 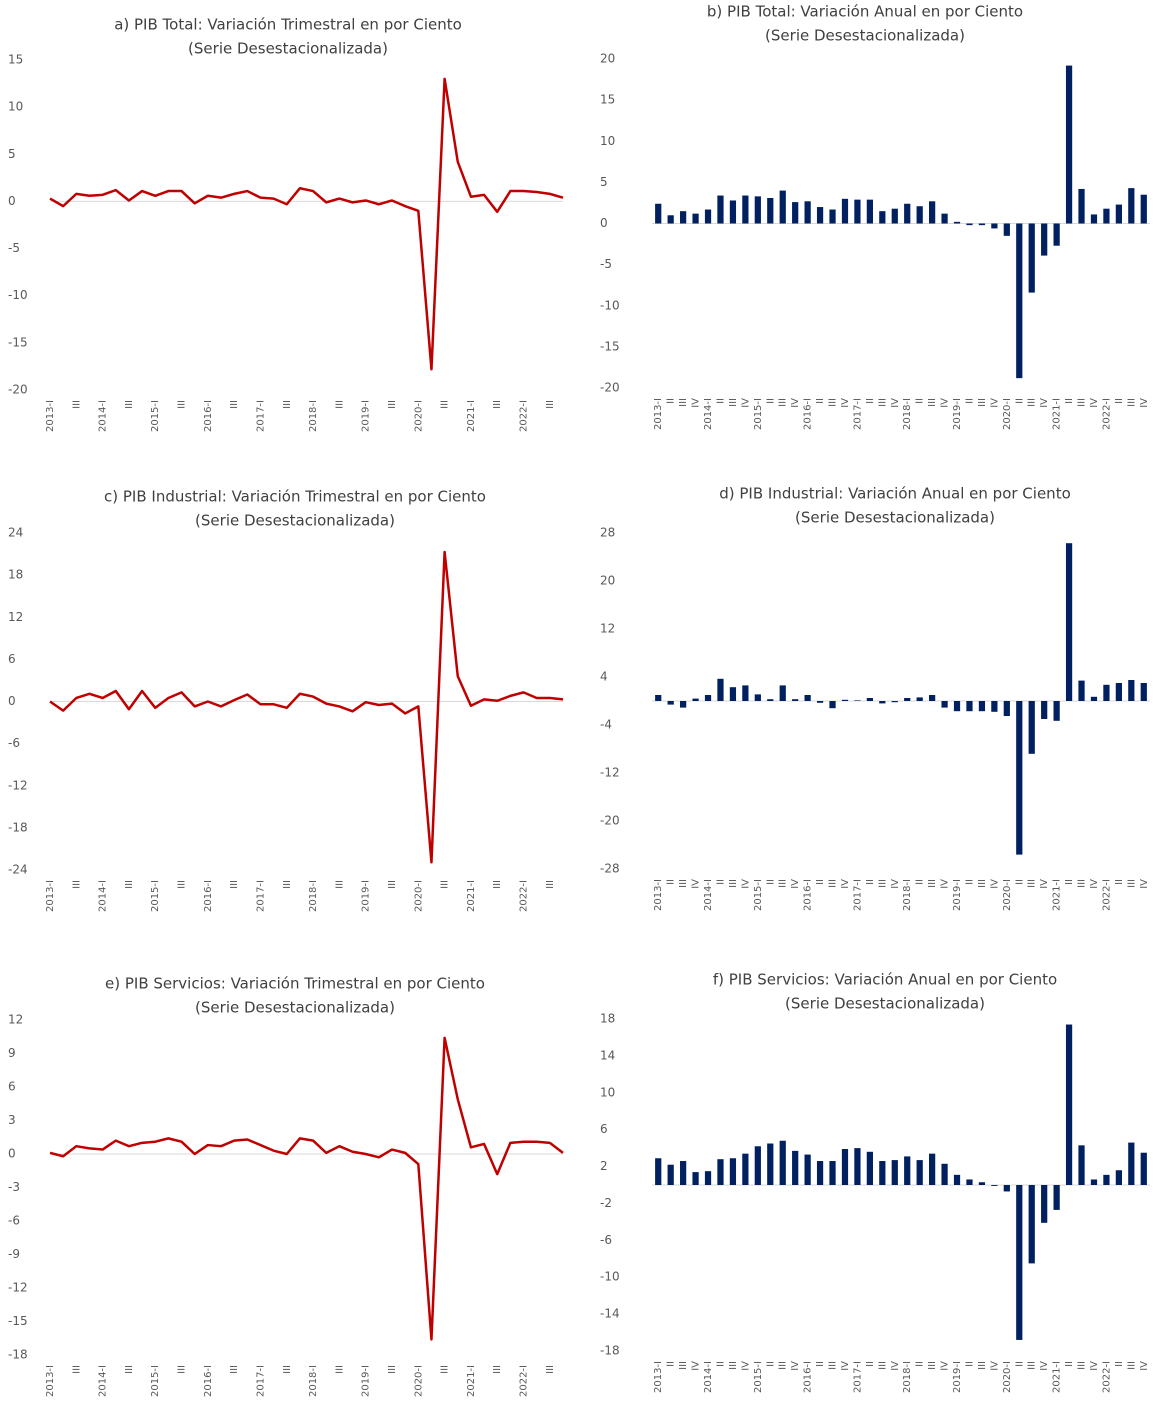 I want to click on x-tick-label: 2022-I, so click(x=524, y=1381).